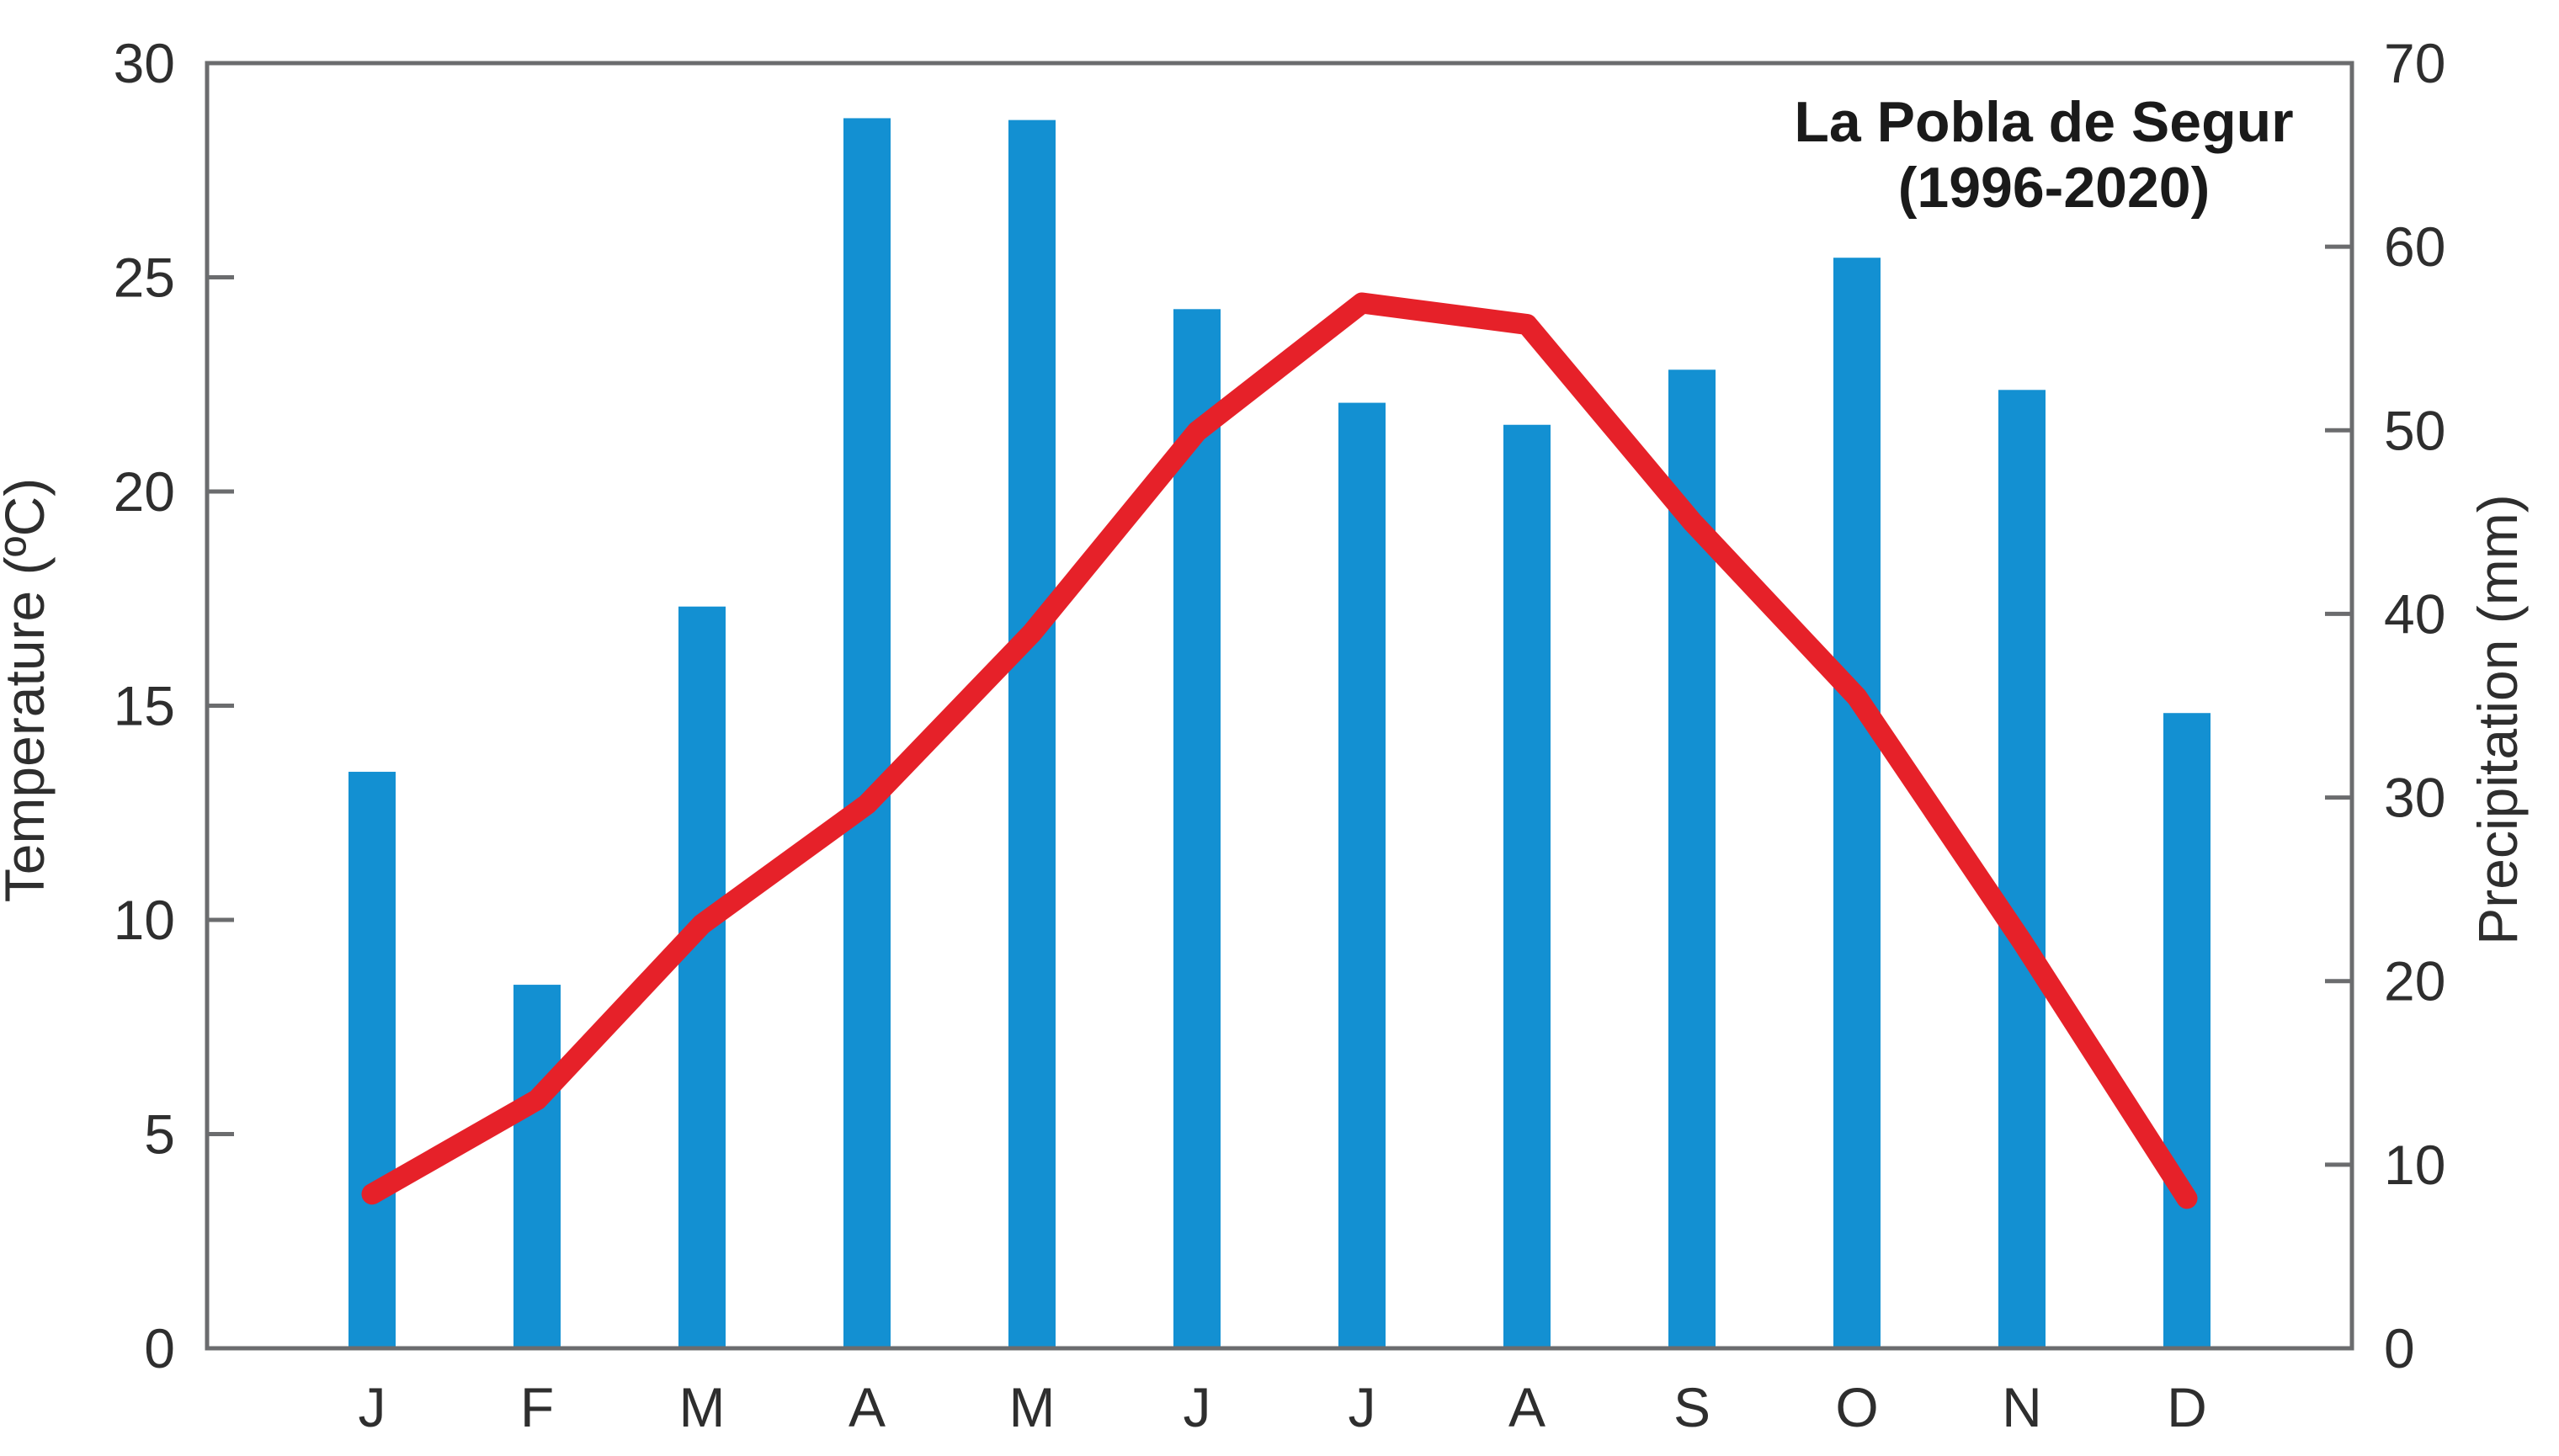  I want to click on left-tick-label-5: 5, so click(159, 1134).